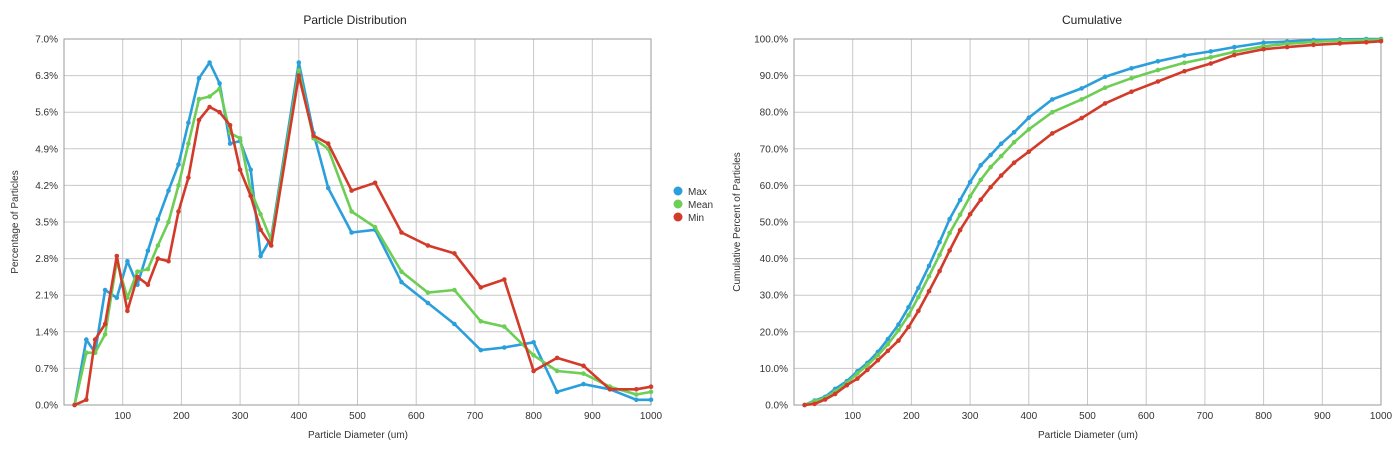  What do you see at coordinates (651, 416) in the screenshot?
I see `chart1-x-tick-label: 1000` at bounding box center [651, 416].